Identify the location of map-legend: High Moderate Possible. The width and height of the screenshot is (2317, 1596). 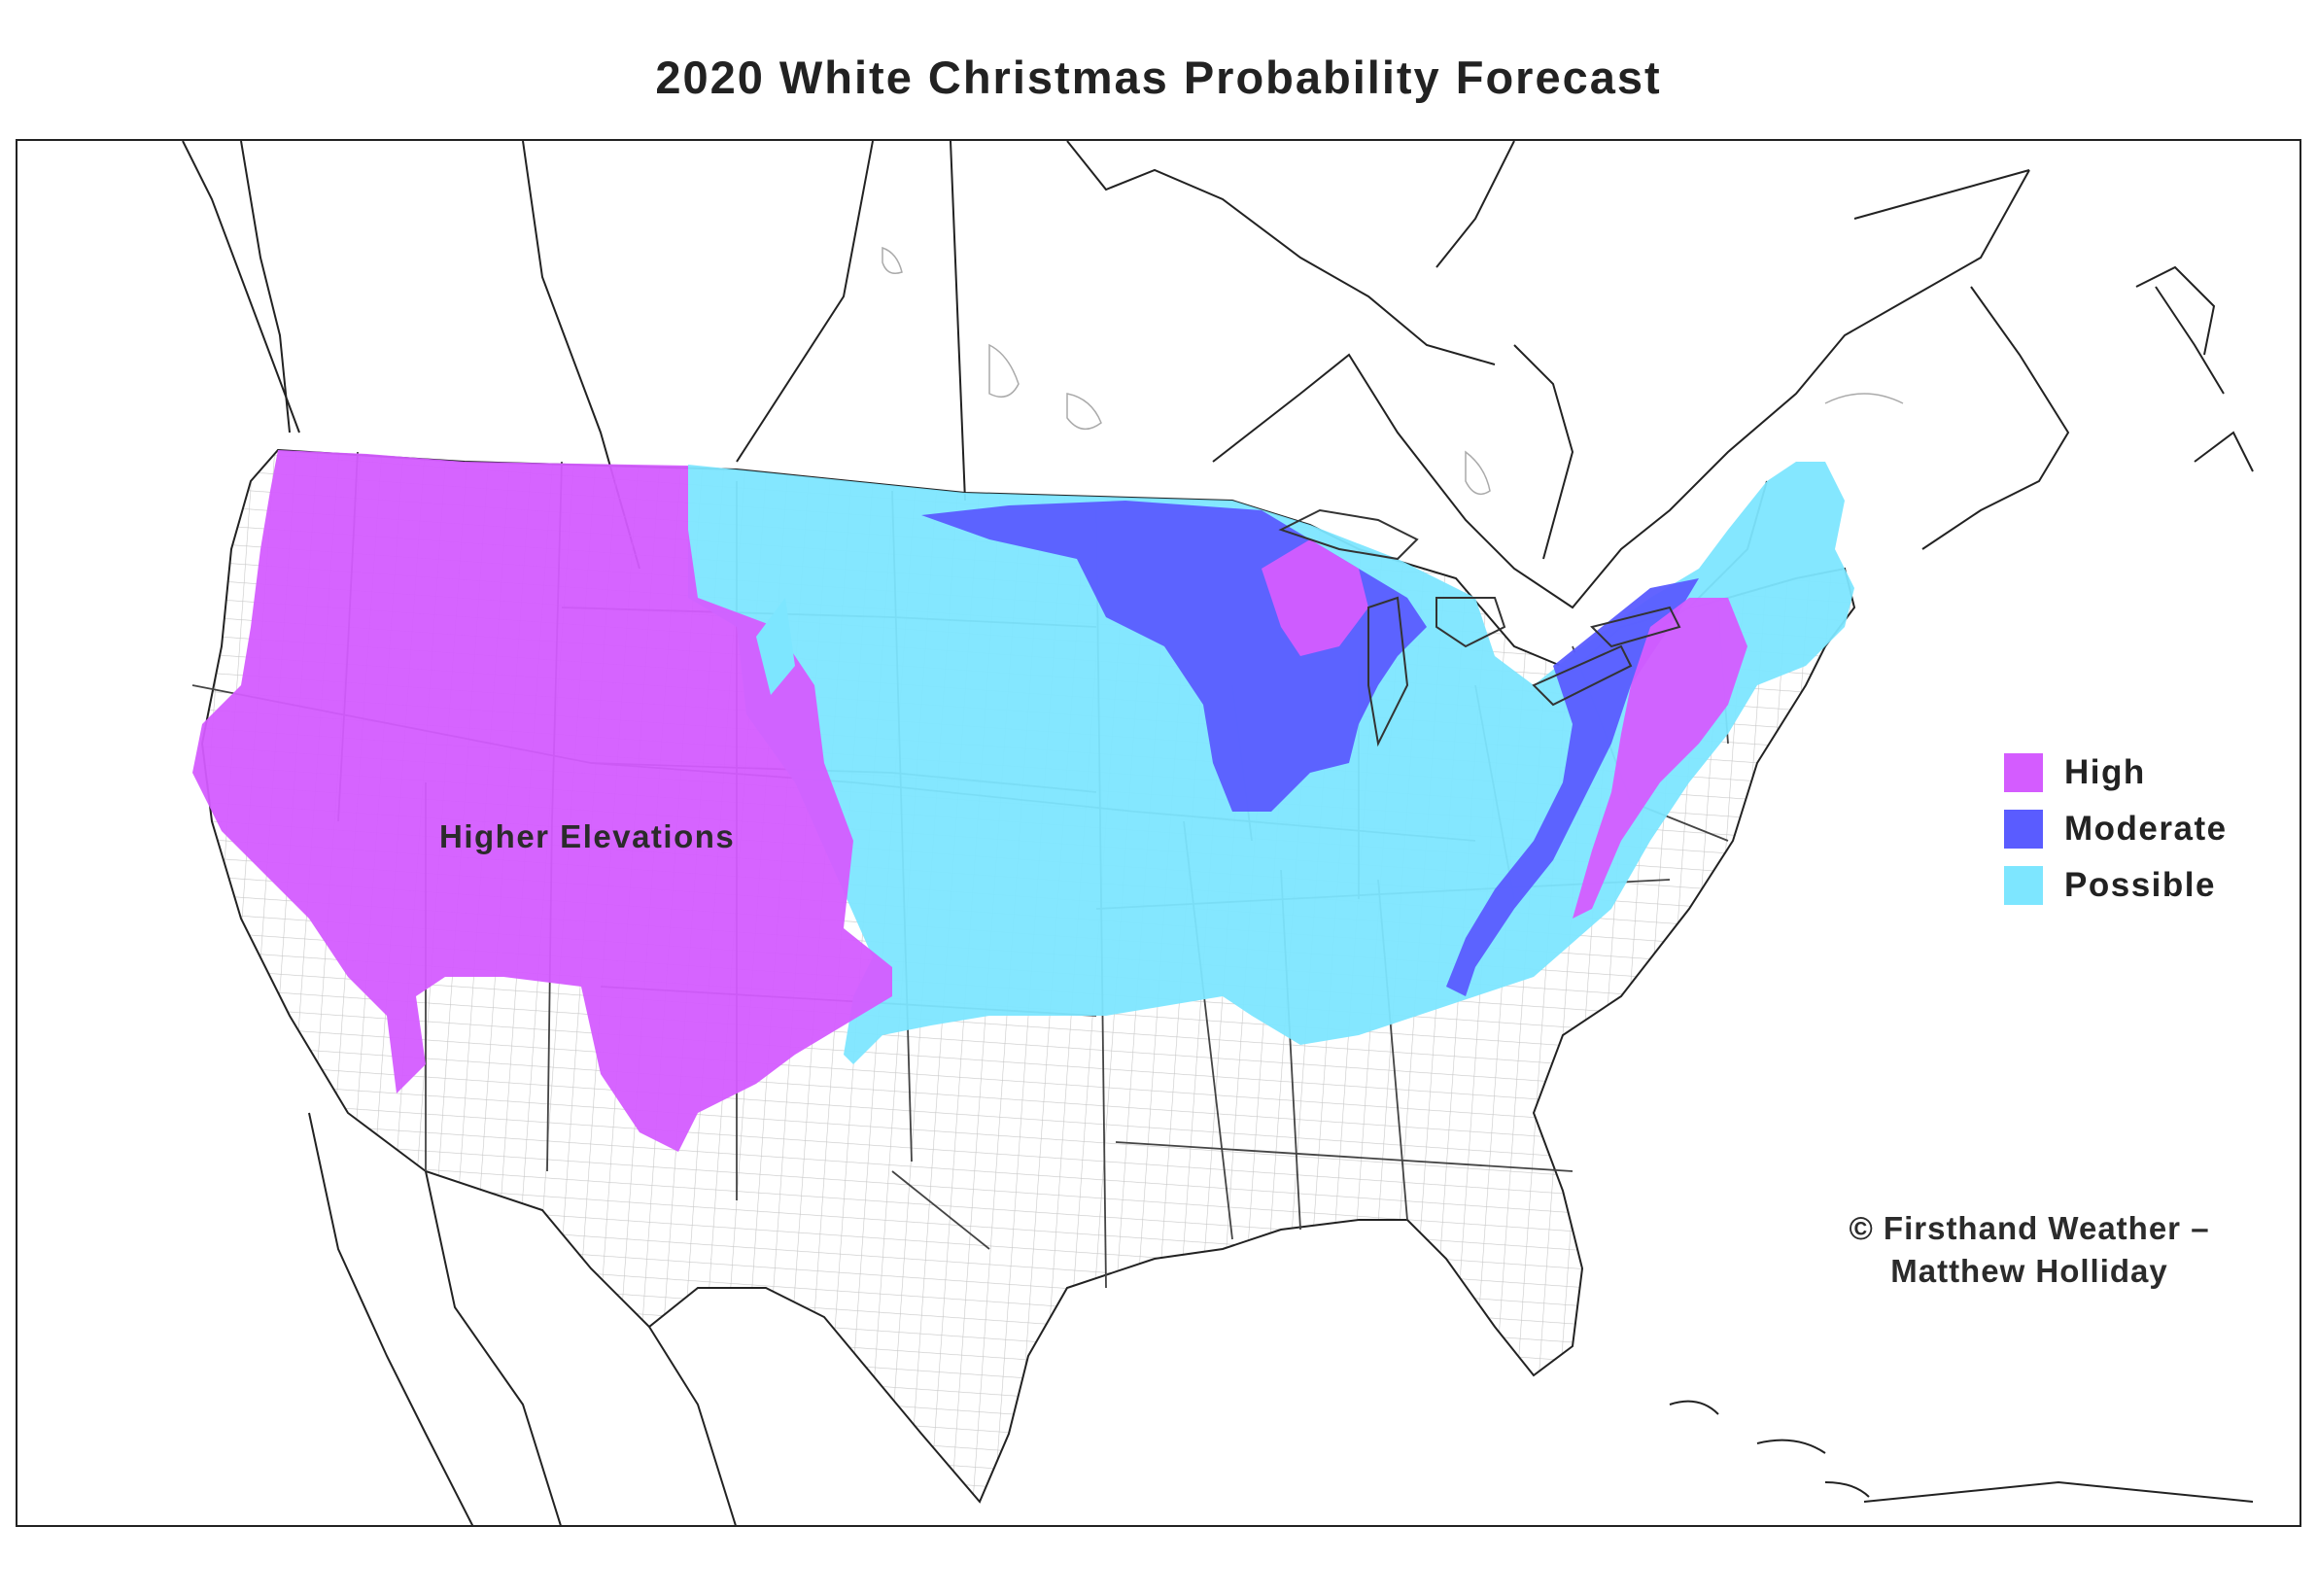
(2116, 829).